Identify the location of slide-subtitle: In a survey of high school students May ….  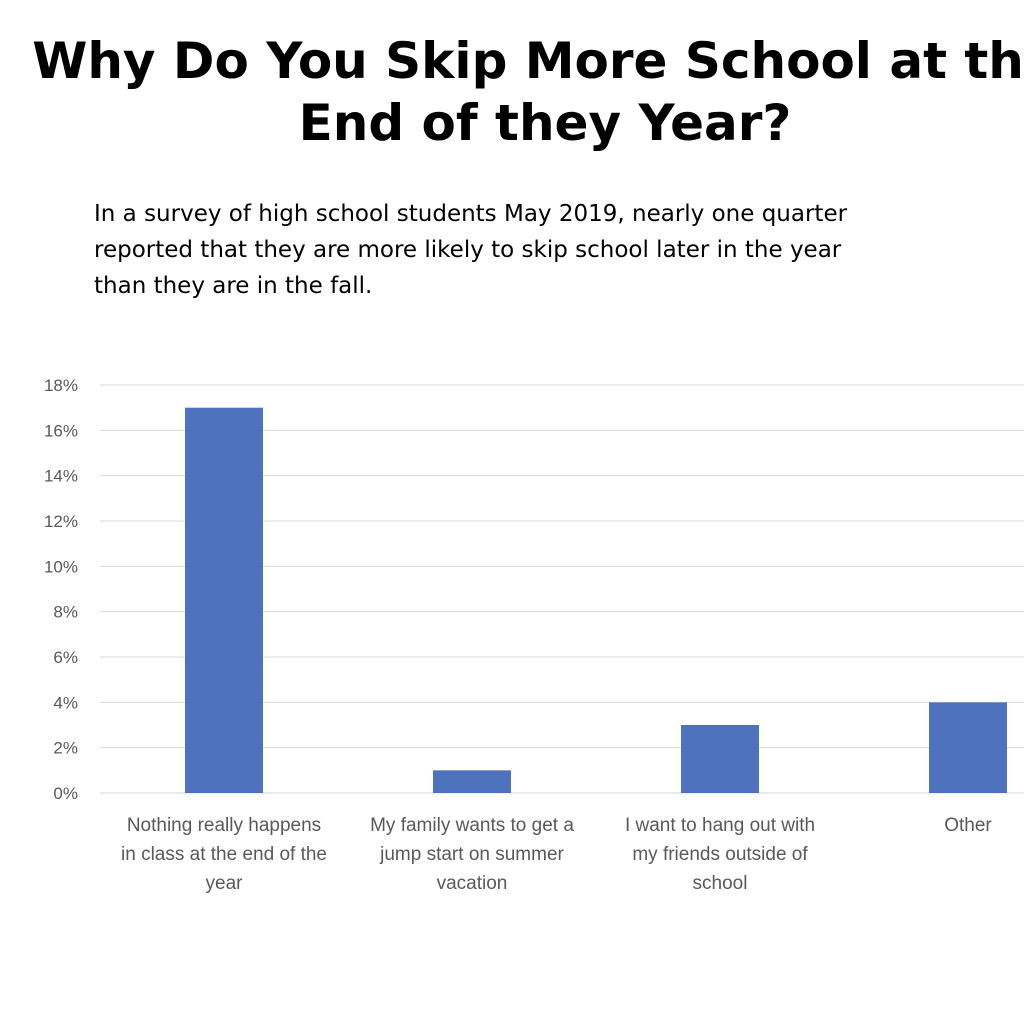
(534, 250).